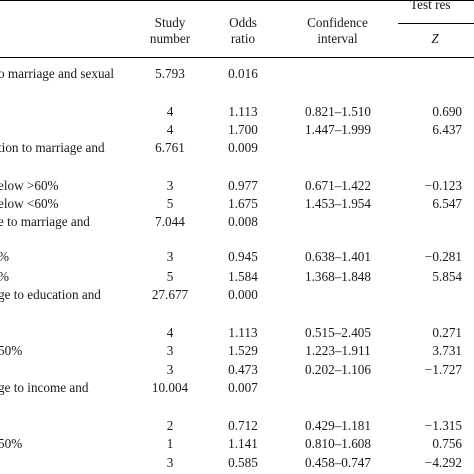 The width and height of the screenshot is (474, 474). Describe the element at coordinates (44, 387) in the screenshot. I see `row-label: ge to income and` at that location.